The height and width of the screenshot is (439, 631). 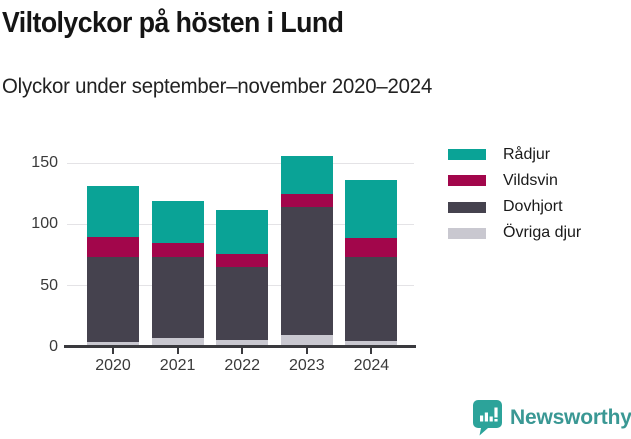 I want to click on newsworthy-brand: Newsworthy, so click(x=551, y=417).